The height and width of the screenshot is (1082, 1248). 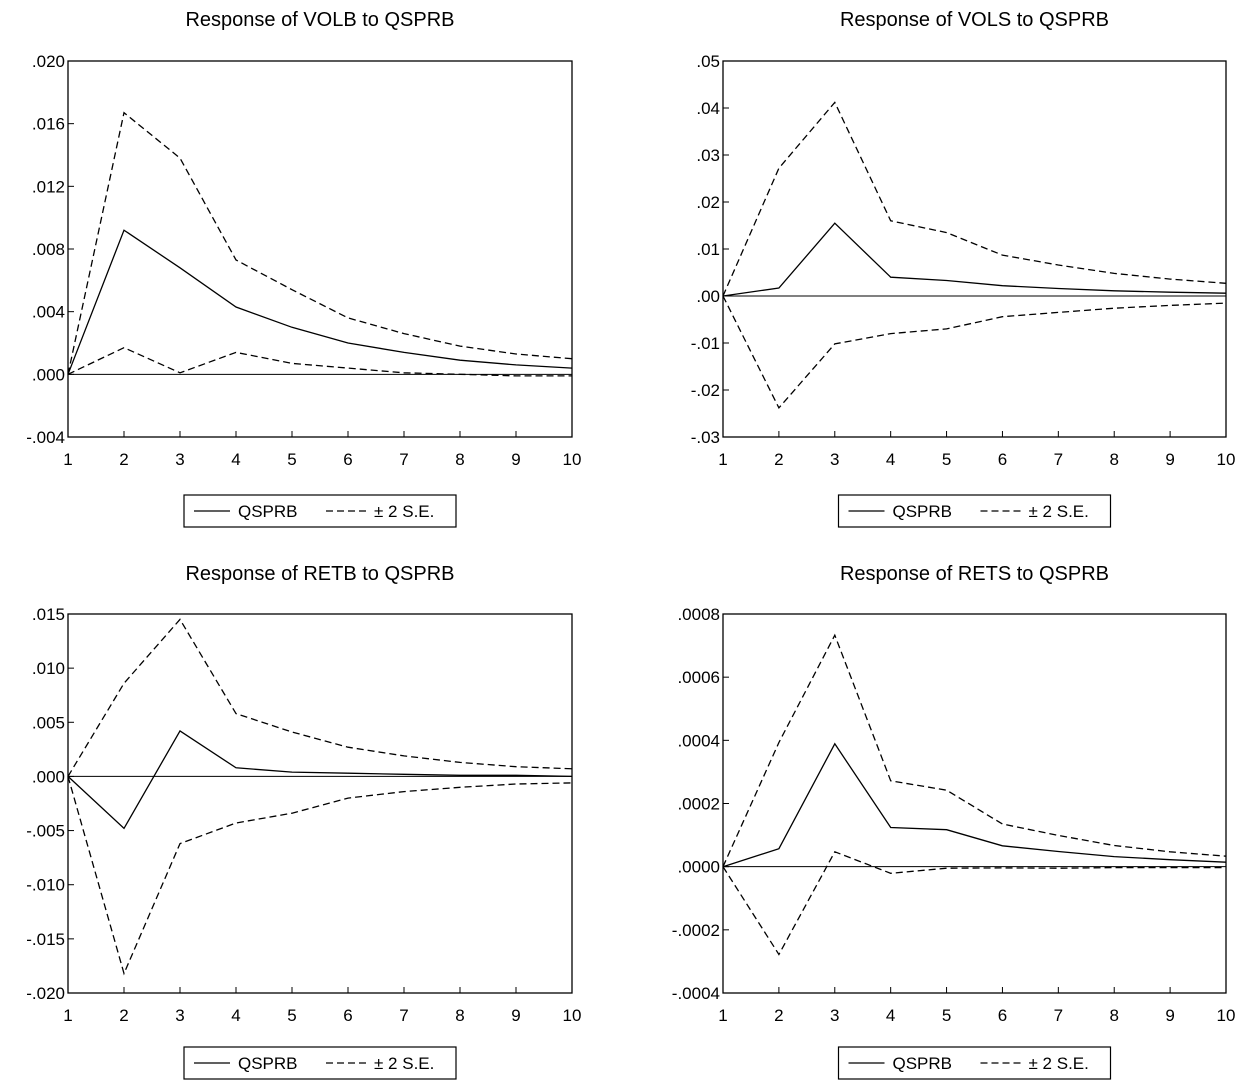 I want to click on y-tick-label: -.0004, so click(x=696, y=993).